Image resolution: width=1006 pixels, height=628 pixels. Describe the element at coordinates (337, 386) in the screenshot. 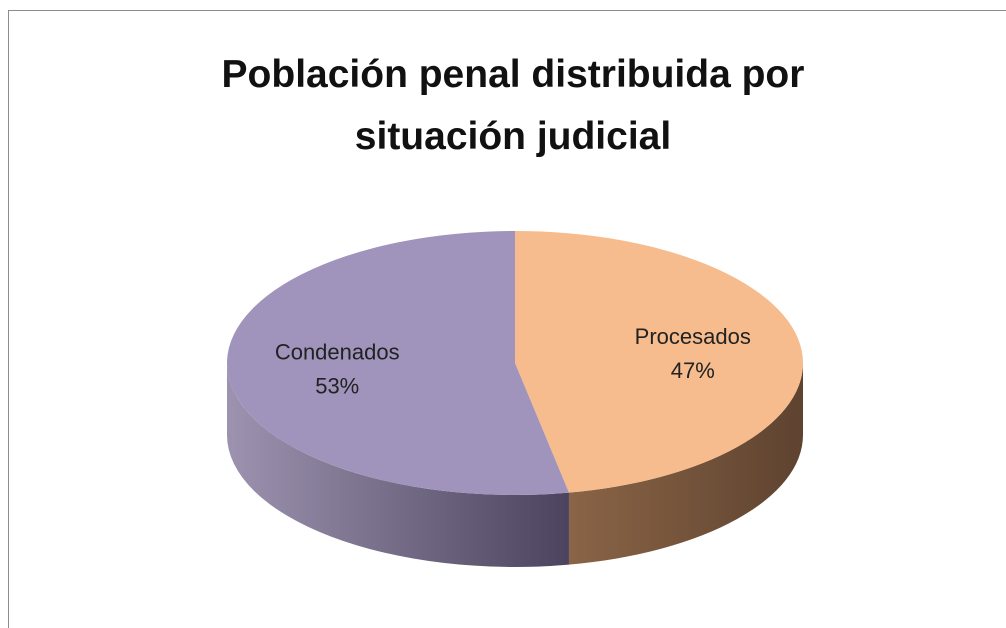

I see `slice-value-label: 53%` at that location.